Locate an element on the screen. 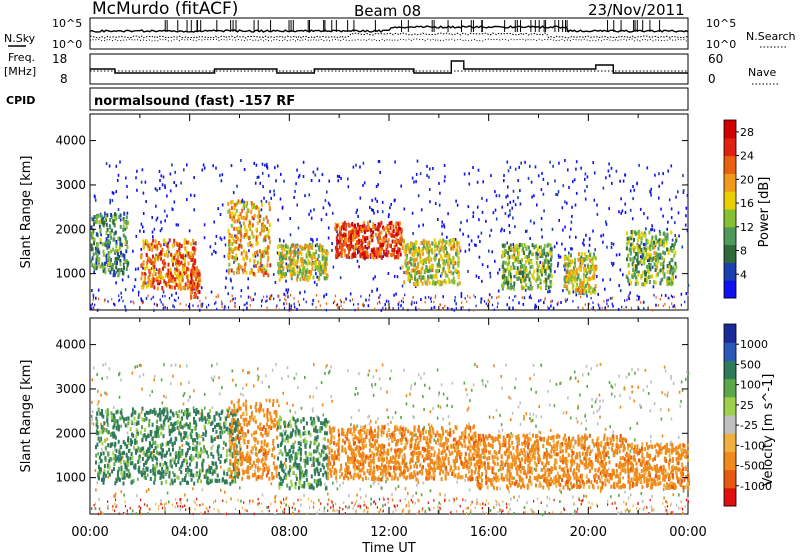  freq-traces is located at coordinates (389, 67).